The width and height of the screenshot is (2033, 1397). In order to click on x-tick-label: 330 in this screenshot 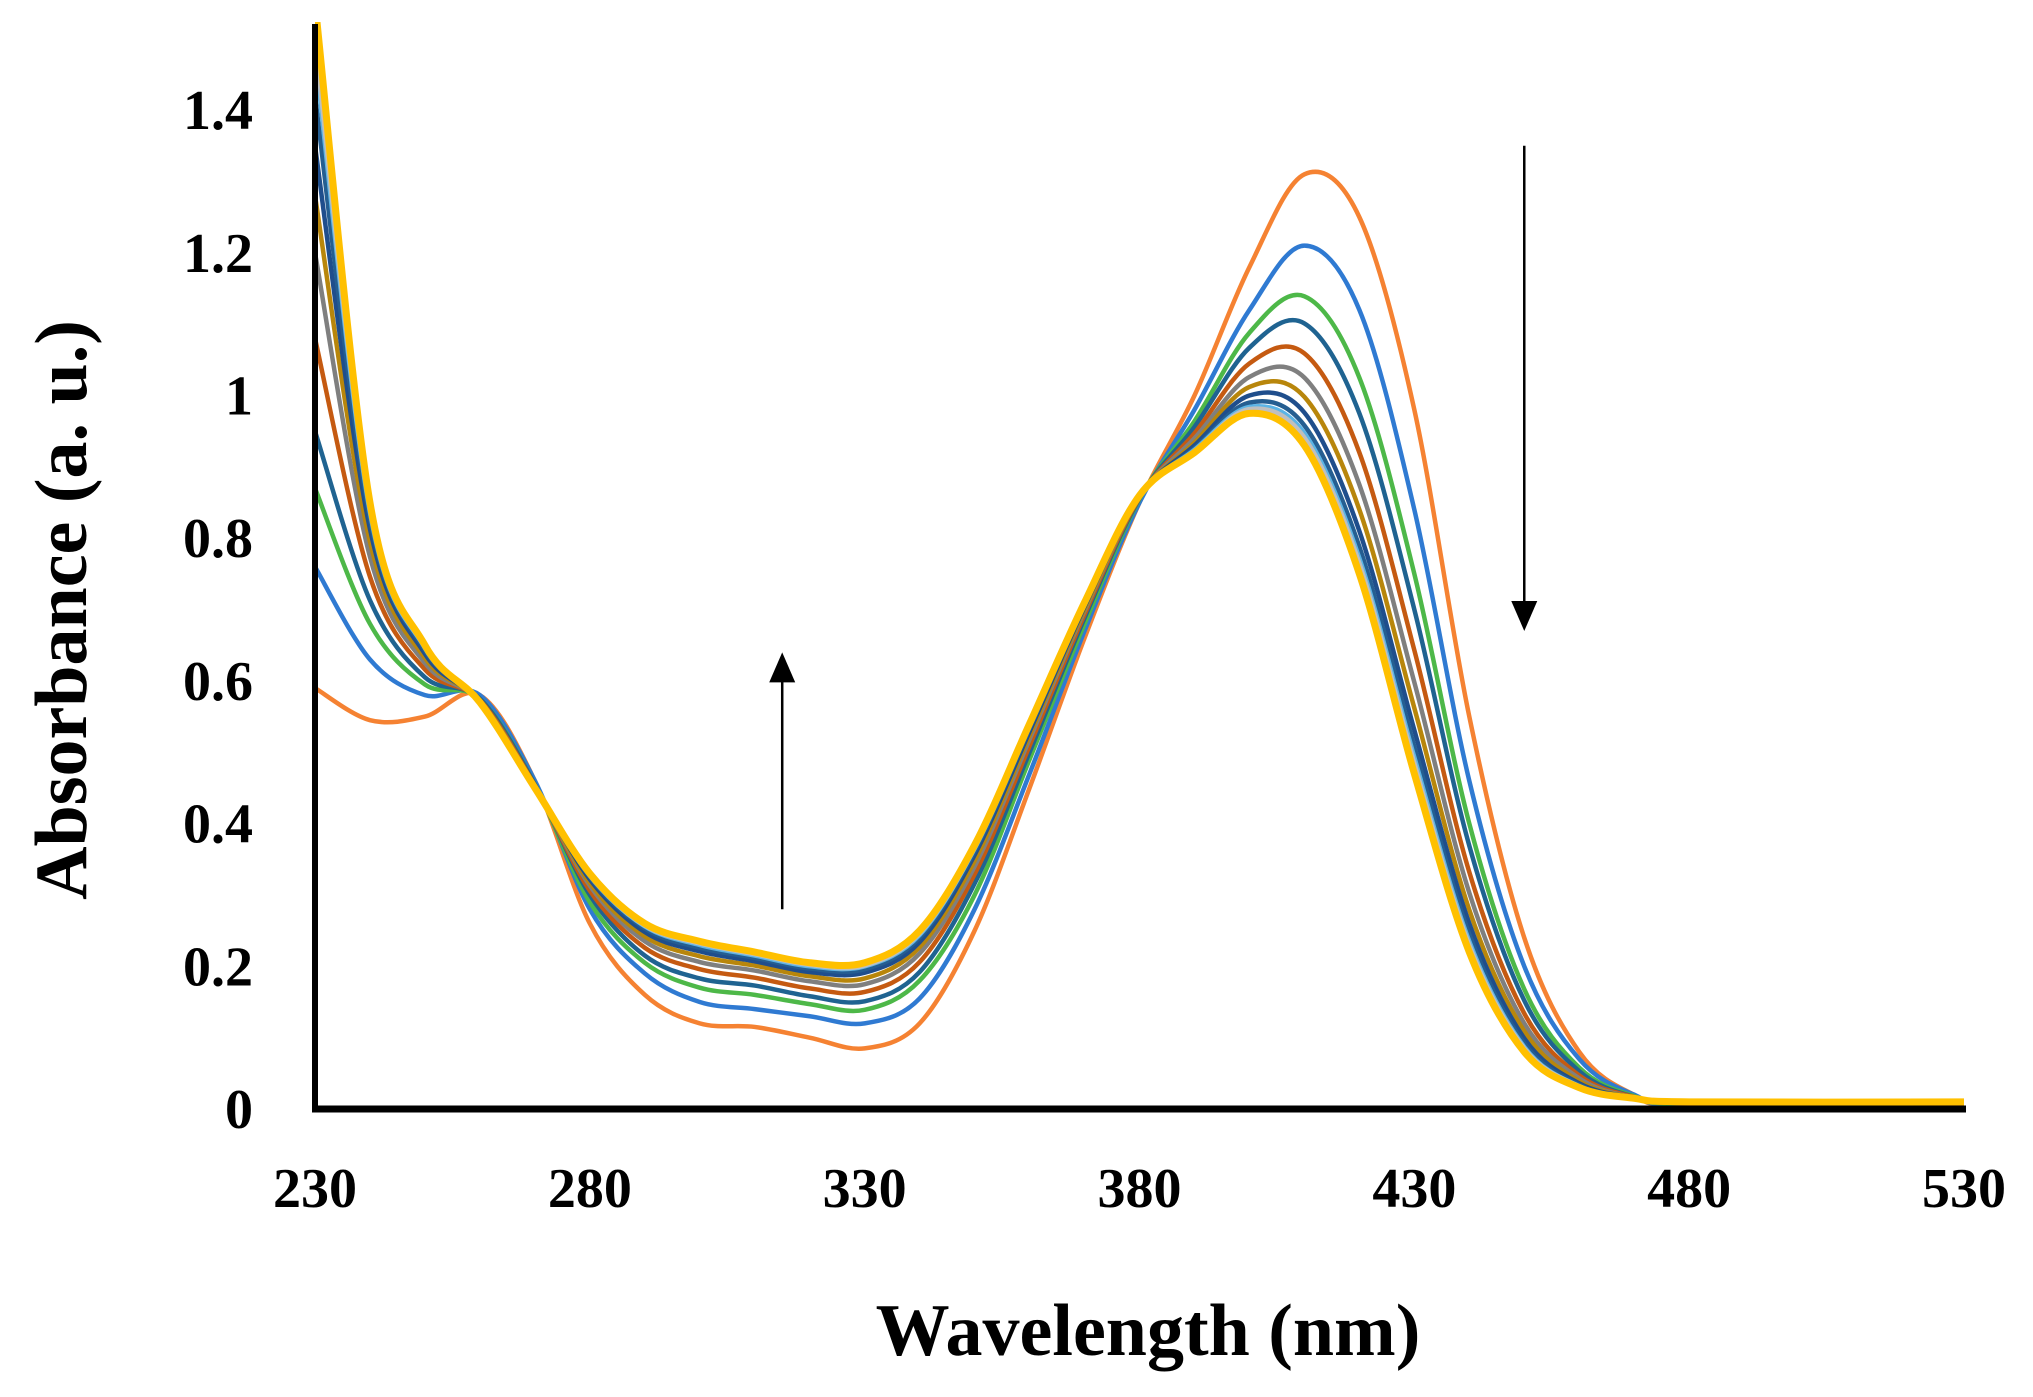, I will do `click(865, 1189)`.